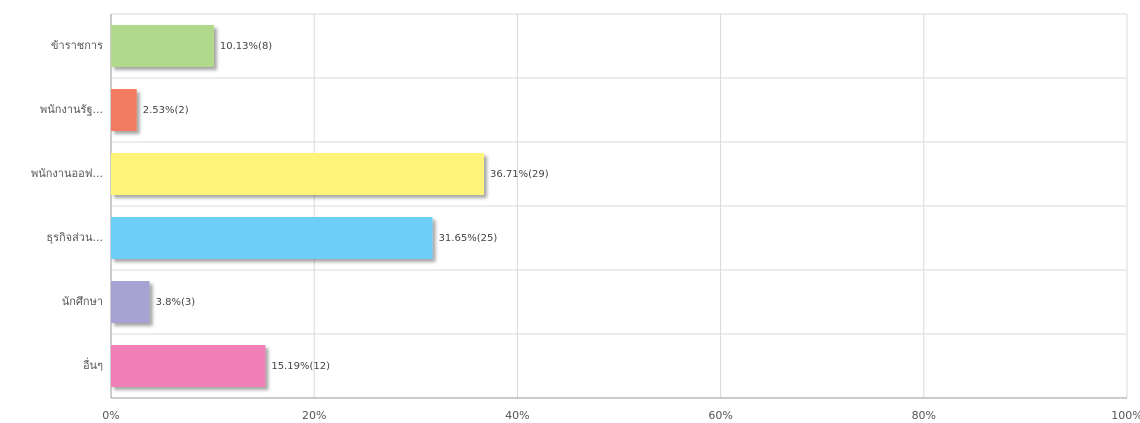  What do you see at coordinates (93, 364) in the screenshot?
I see `y-tick-label: อื่นๆ` at bounding box center [93, 364].